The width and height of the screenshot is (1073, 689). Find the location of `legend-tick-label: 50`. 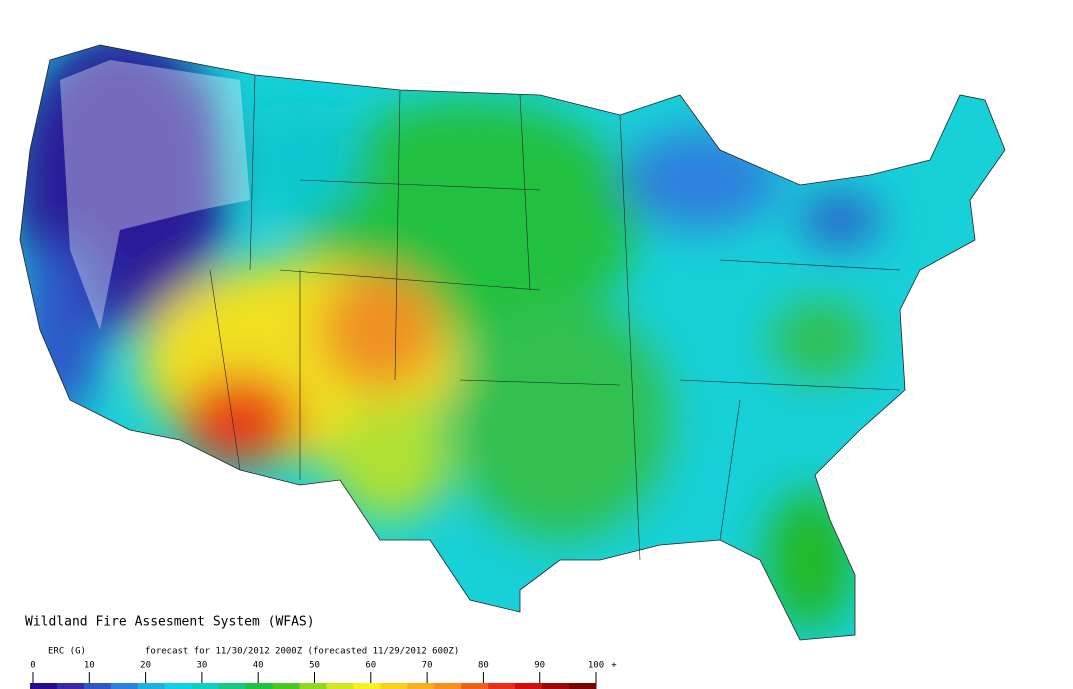

legend-tick-label: 50 is located at coordinates (314, 666).